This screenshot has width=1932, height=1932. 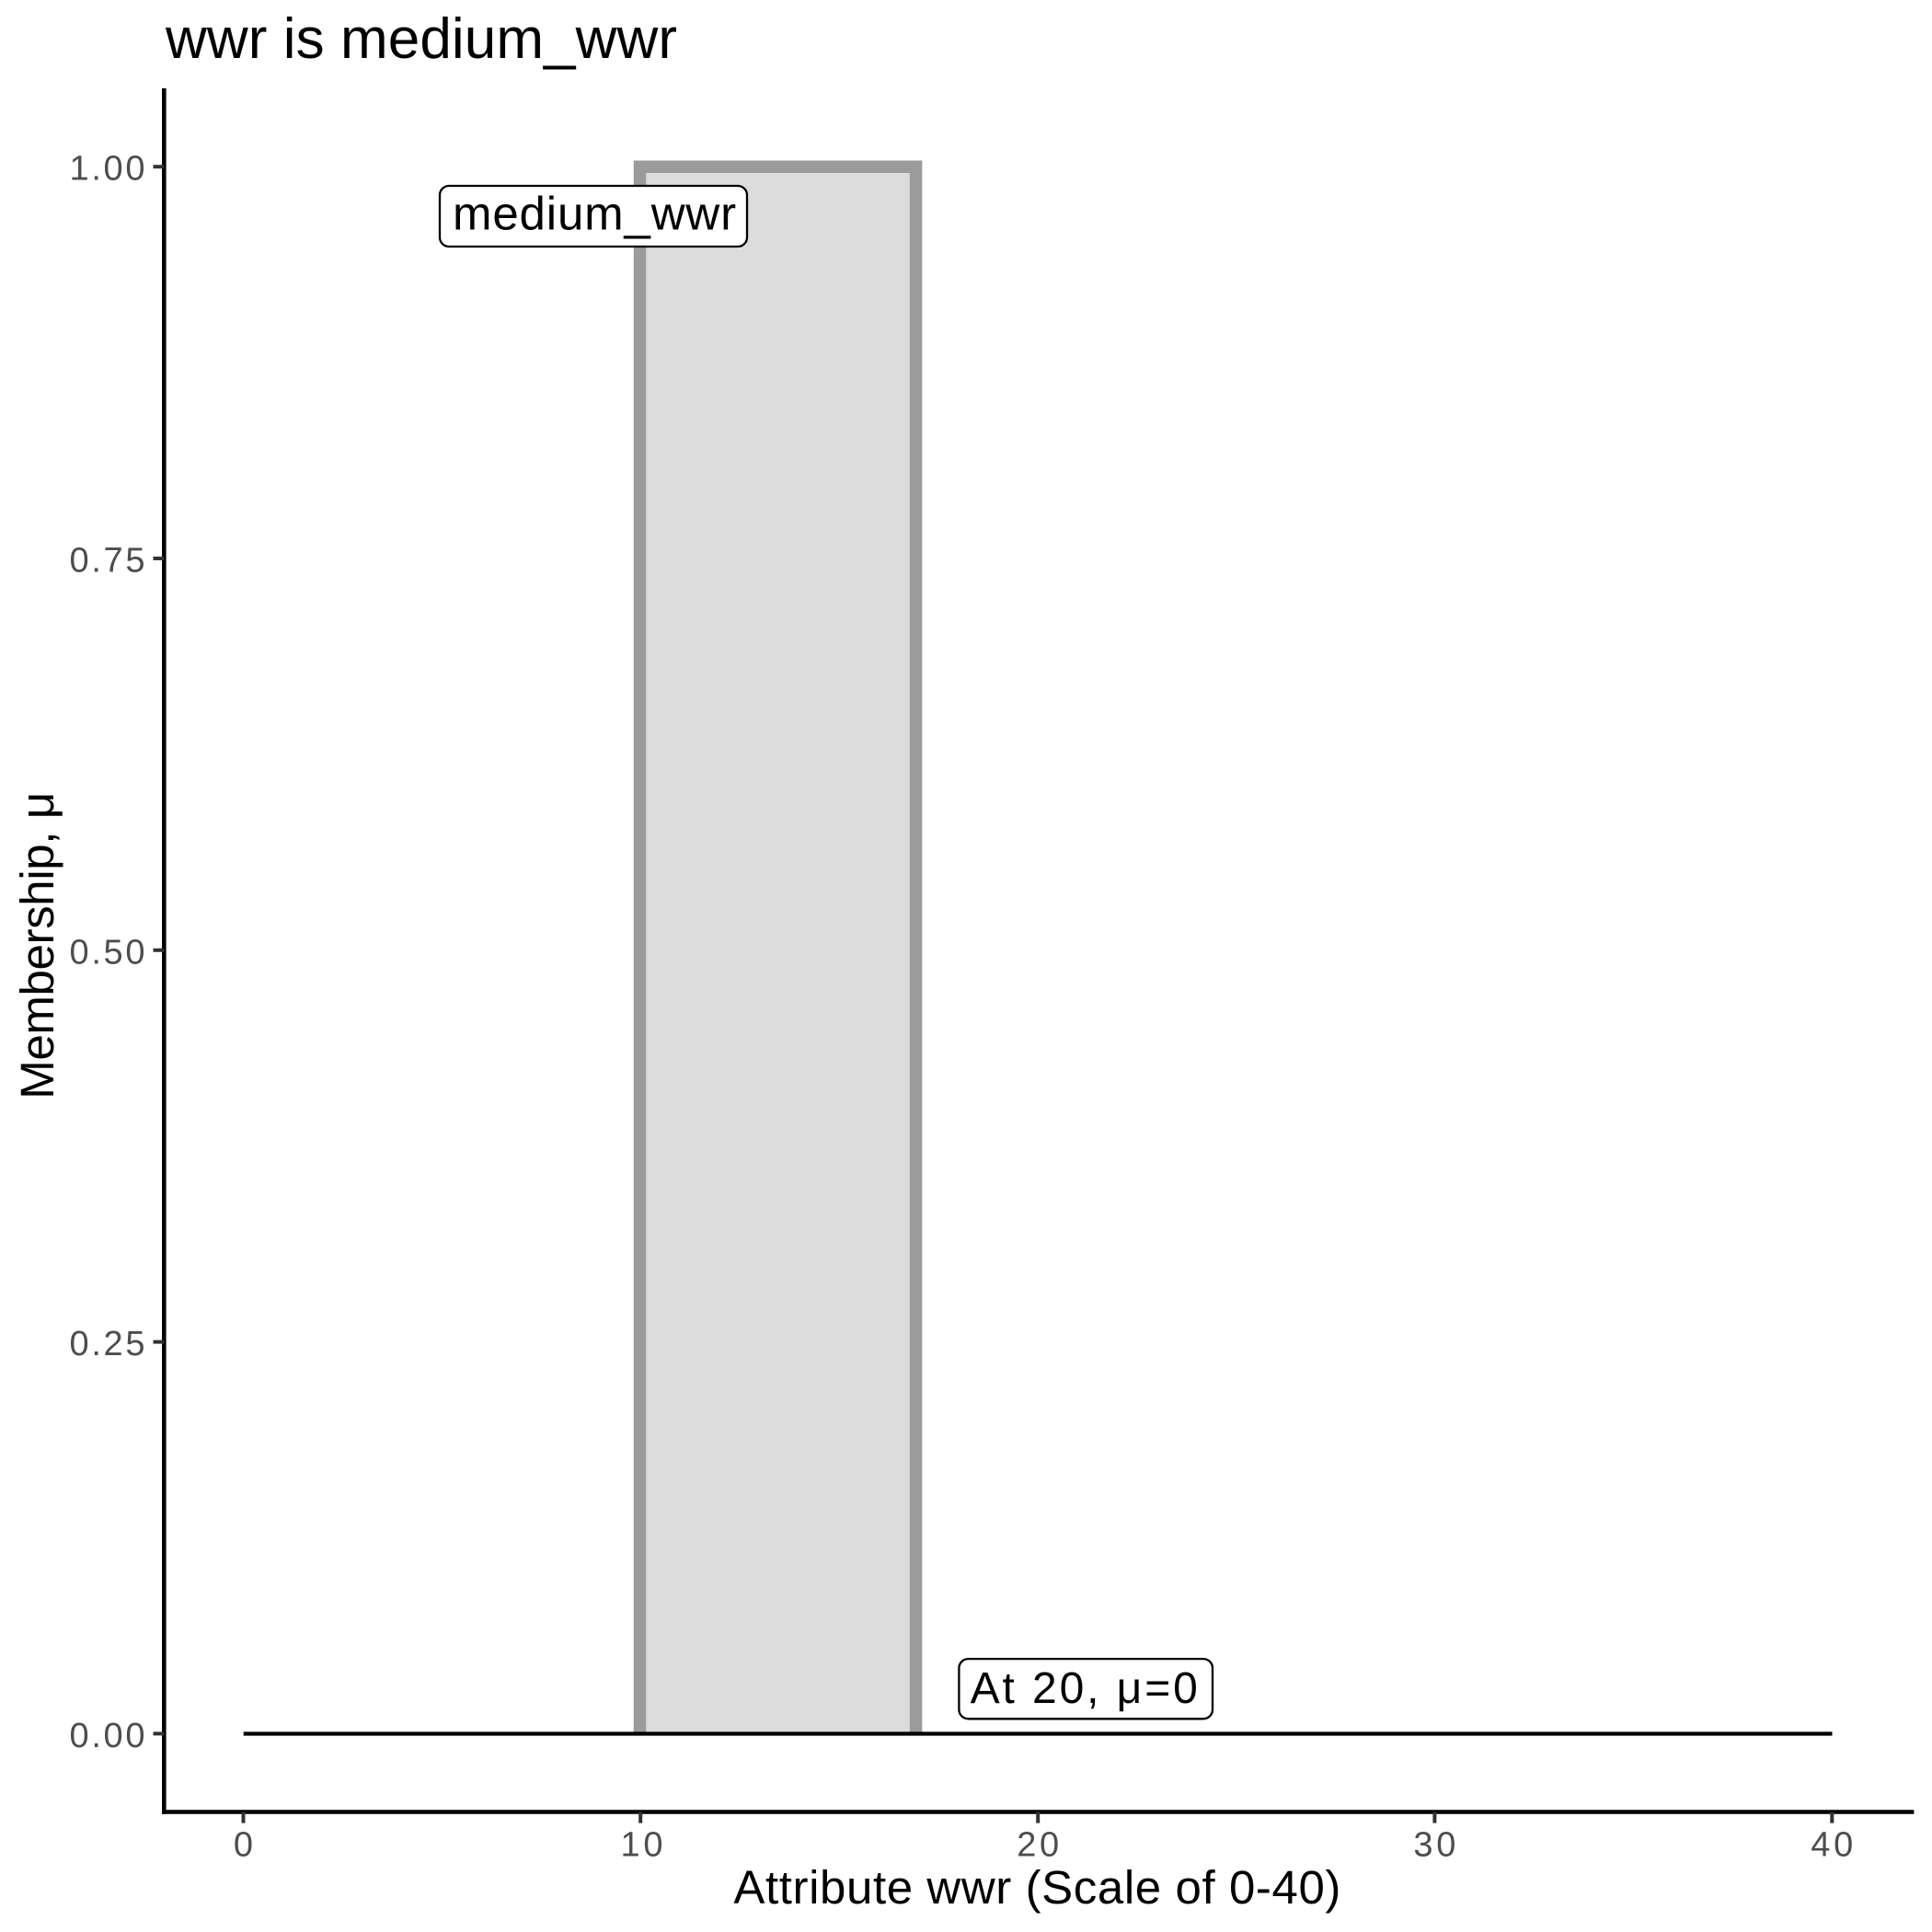 What do you see at coordinates (595, 214) in the screenshot?
I see `svg-text: medium_wwr` at bounding box center [595, 214].